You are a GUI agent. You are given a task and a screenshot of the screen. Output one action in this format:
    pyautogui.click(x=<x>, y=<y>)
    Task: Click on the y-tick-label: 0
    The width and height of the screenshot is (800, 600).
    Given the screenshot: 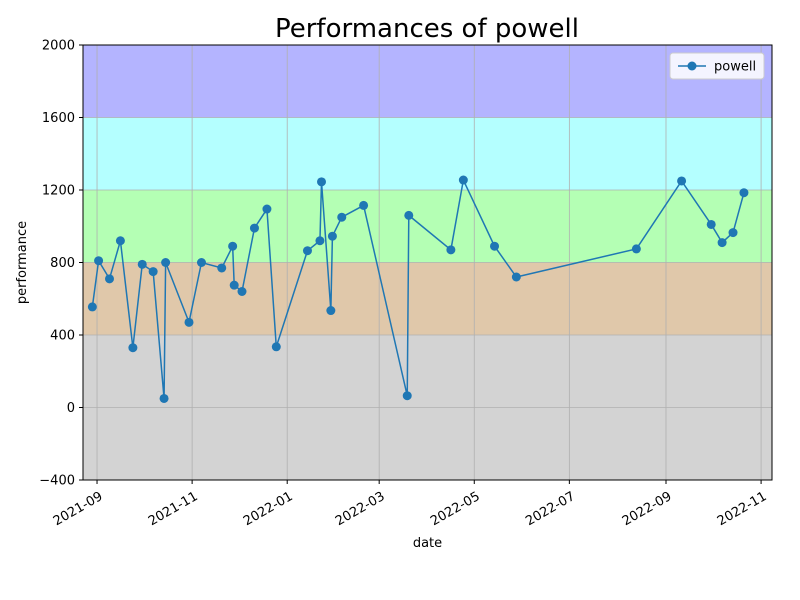 What is the action you would take?
    pyautogui.click(x=71, y=408)
    